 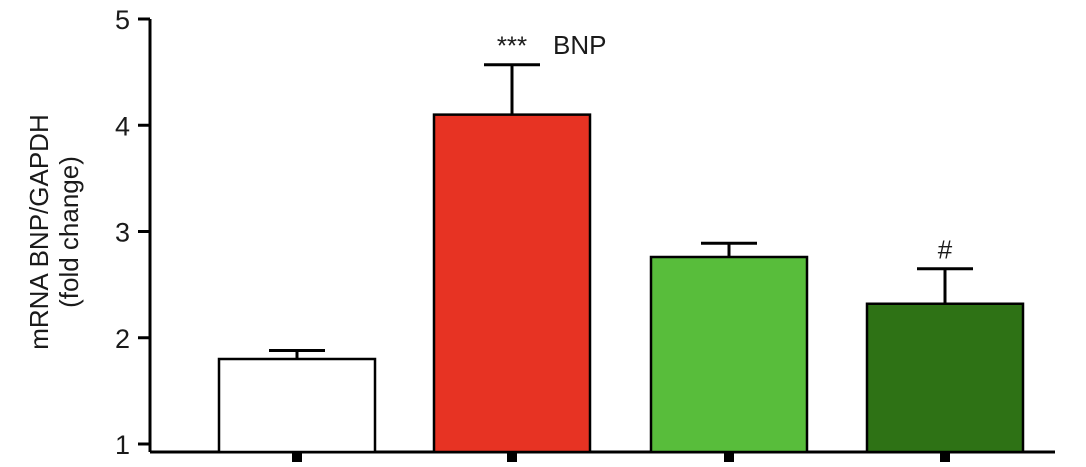 What do you see at coordinates (122, 20) in the screenshot?
I see `y-tick-label: 5` at bounding box center [122, 20].